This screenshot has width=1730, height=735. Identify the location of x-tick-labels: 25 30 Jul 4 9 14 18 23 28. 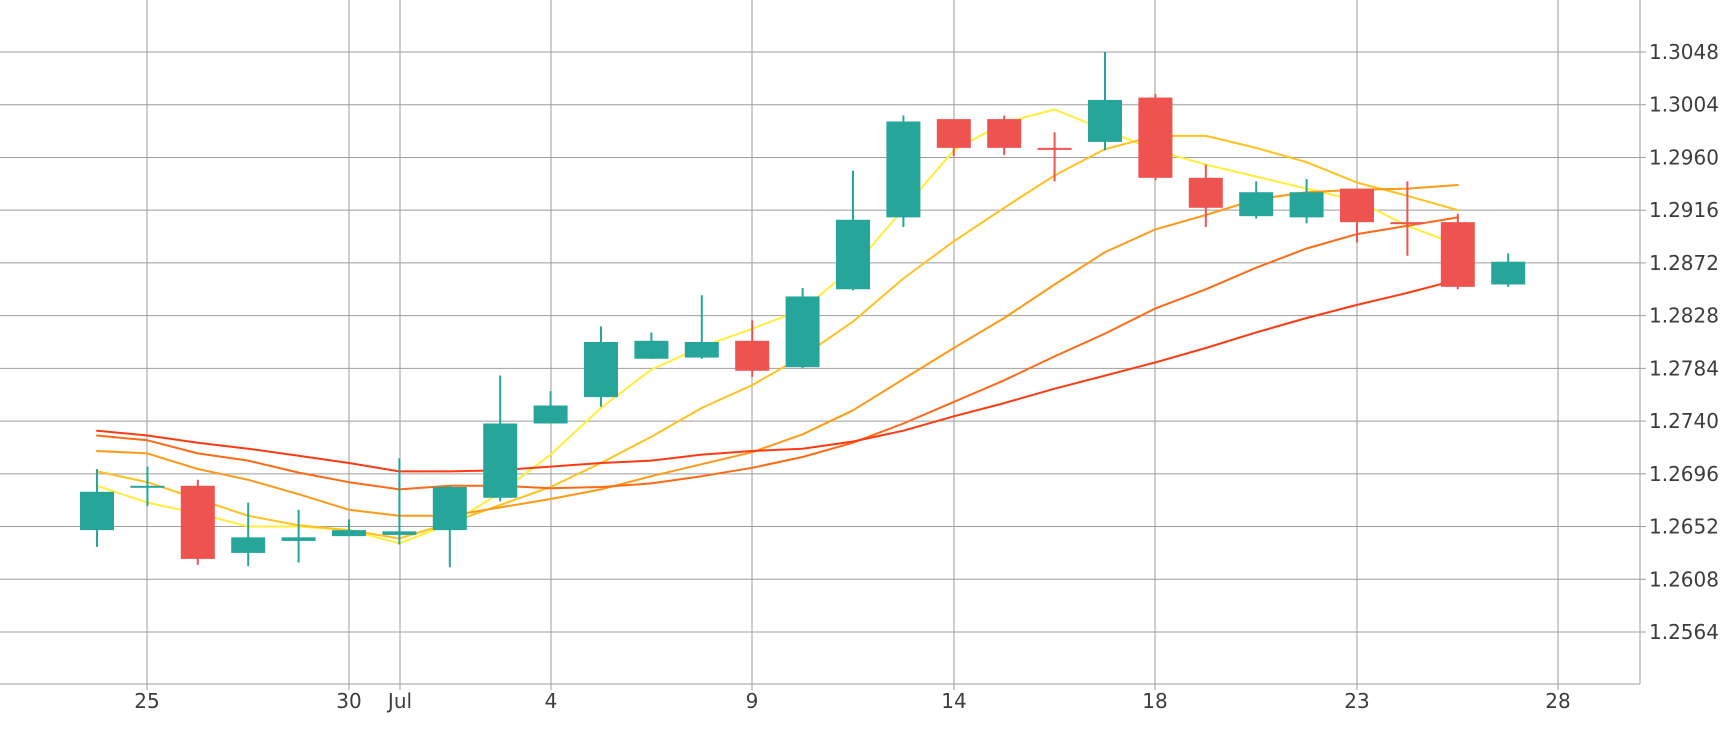
(852, 701).